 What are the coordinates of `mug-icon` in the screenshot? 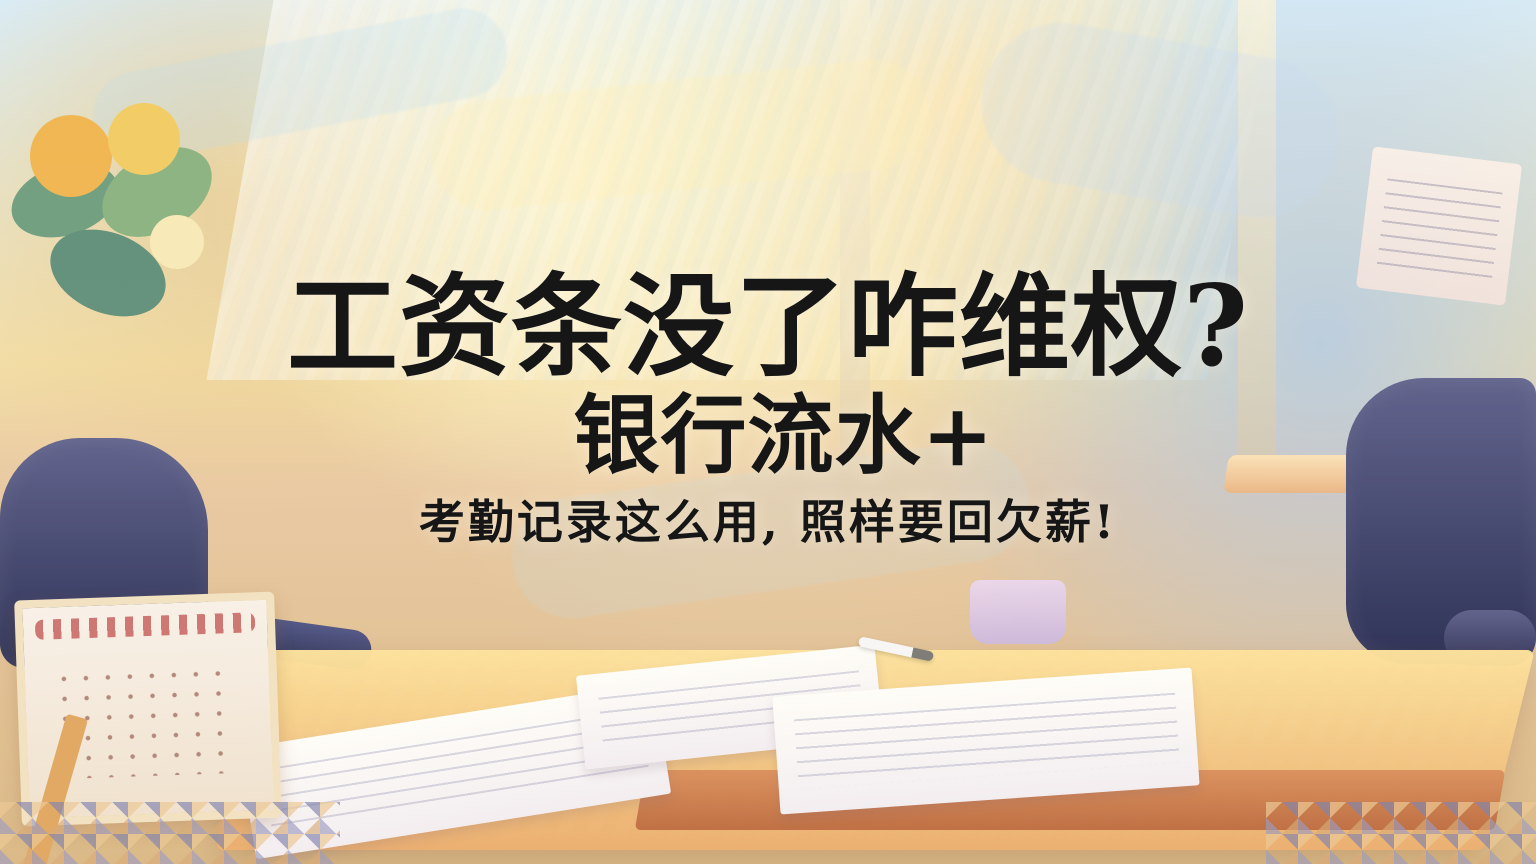 It's located at (1018, 612).